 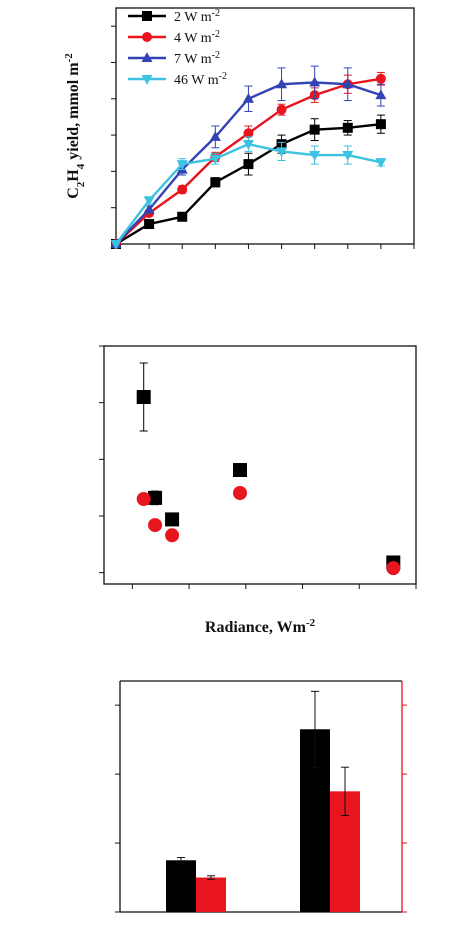 What do you see at coordinates (193, 59) in the screenshot?
I see `legend-label-text: 7 W m` at bounding box center [193, 59].